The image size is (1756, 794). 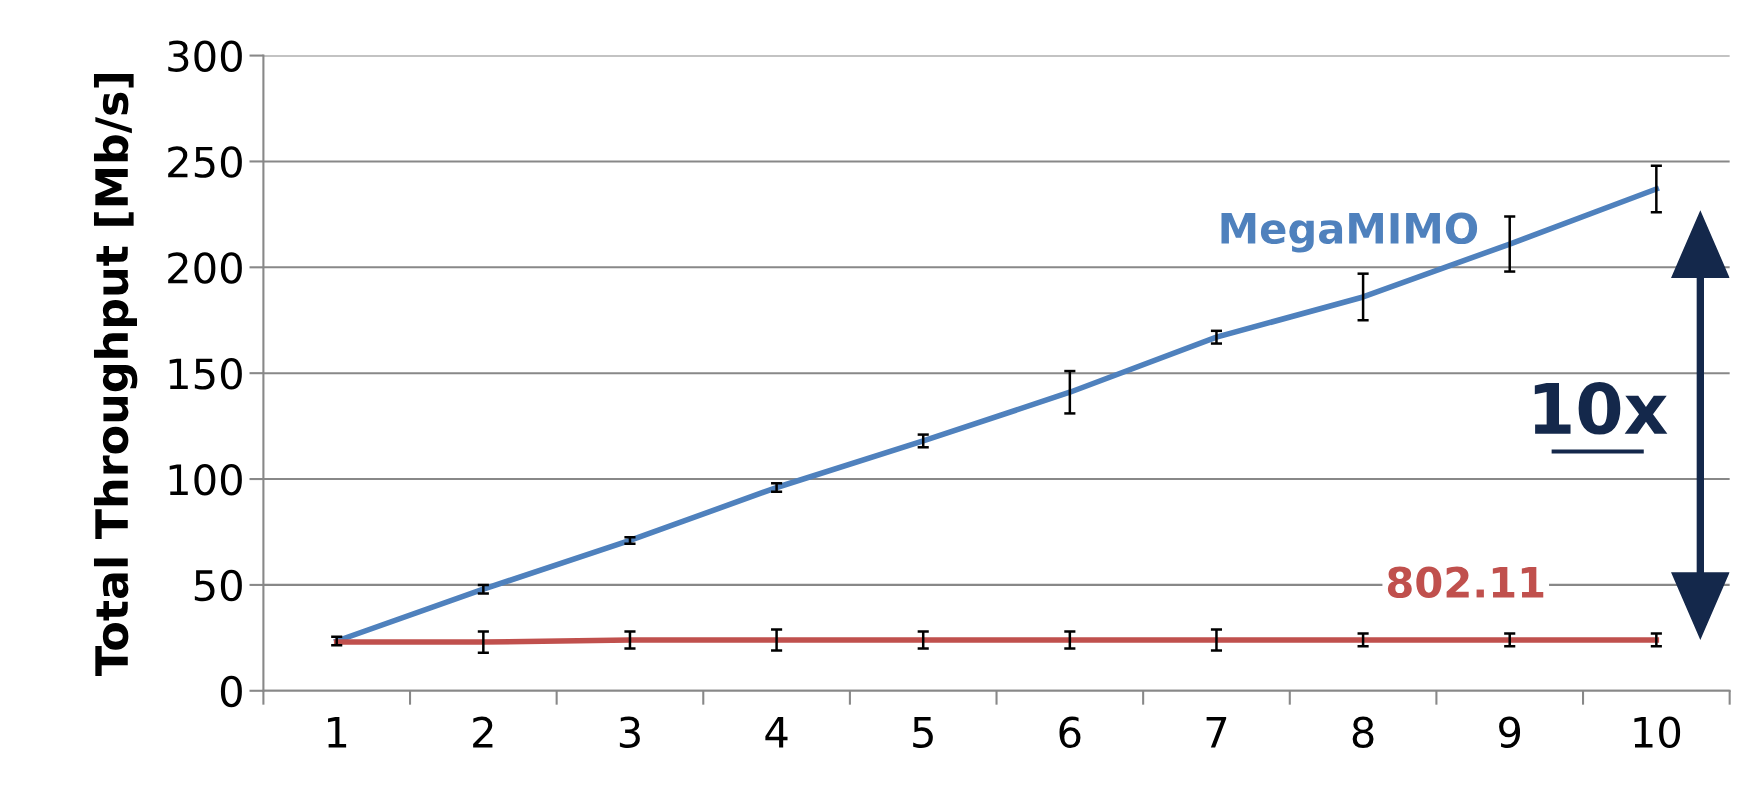 I want to click on x-tick-label: 8, so click(x=1363, y=732).